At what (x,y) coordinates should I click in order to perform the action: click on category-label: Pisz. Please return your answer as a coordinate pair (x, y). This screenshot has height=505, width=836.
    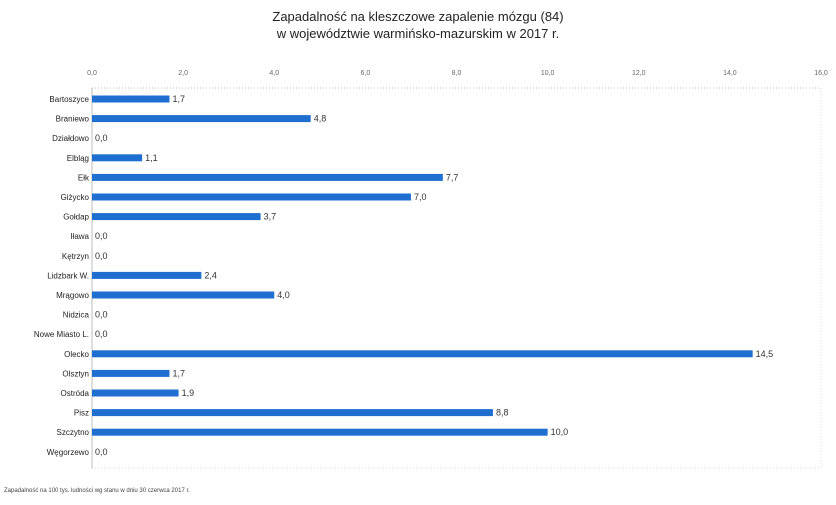
    Looking at the image, I should click on (81, 413).